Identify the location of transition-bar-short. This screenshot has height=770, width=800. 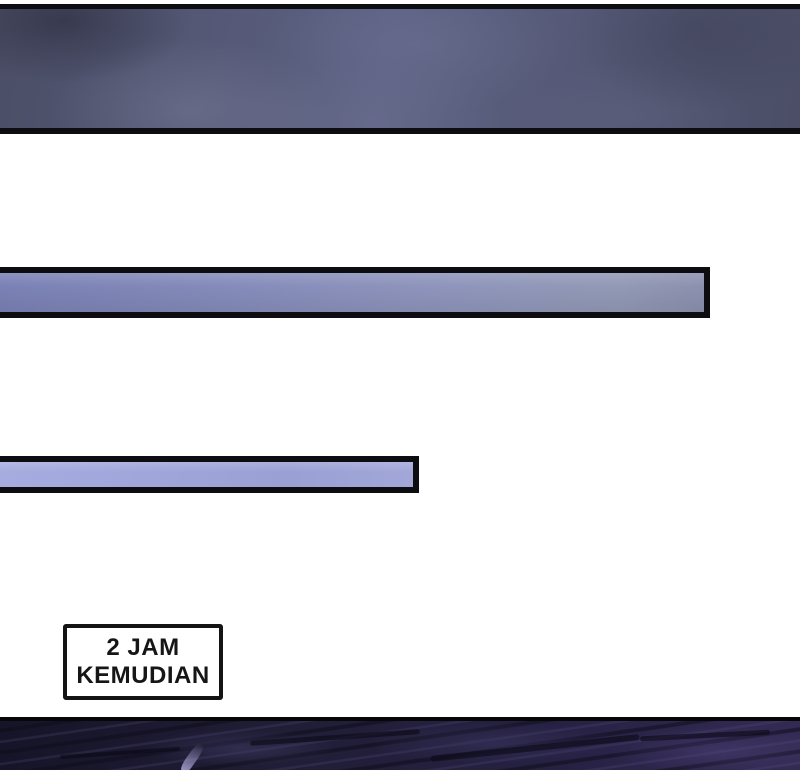
(209, 474).